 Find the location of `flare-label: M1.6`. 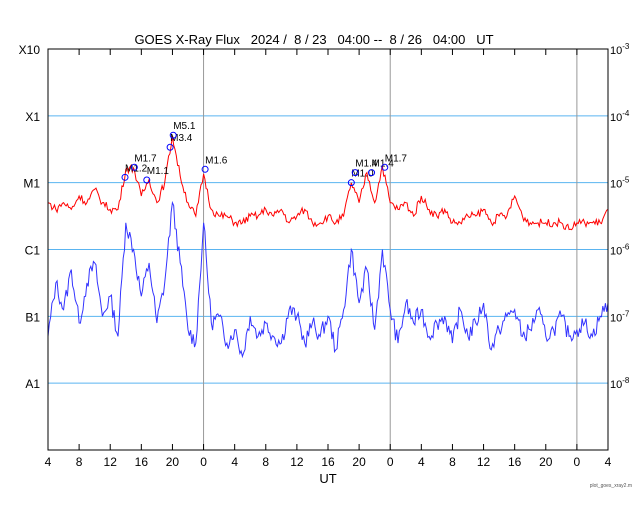

flare-label: M1.6 is located at coordinates (216, 160).